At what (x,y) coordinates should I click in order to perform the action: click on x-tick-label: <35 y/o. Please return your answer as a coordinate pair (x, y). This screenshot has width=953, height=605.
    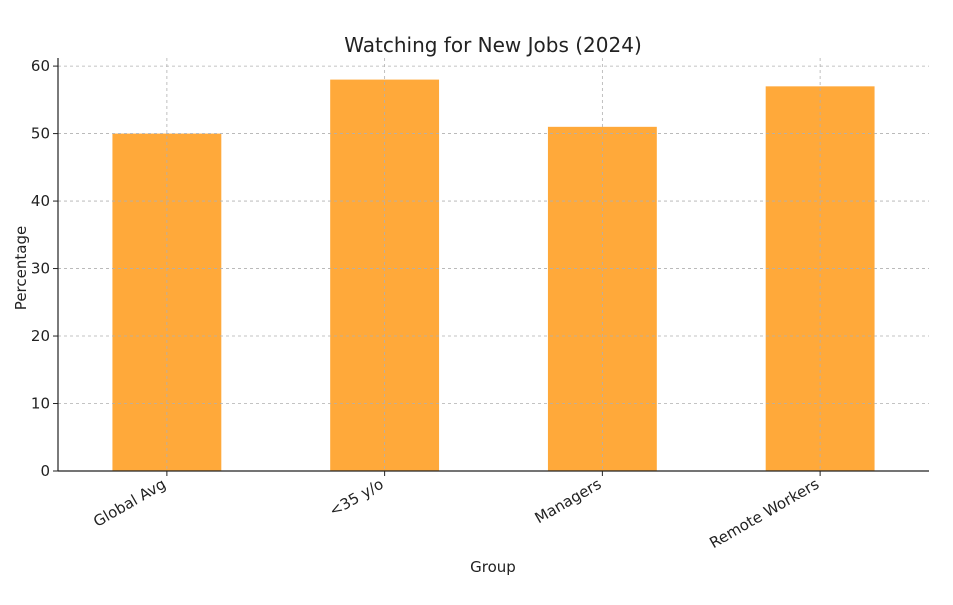
    Looking at the image, I should click on (356, 497).